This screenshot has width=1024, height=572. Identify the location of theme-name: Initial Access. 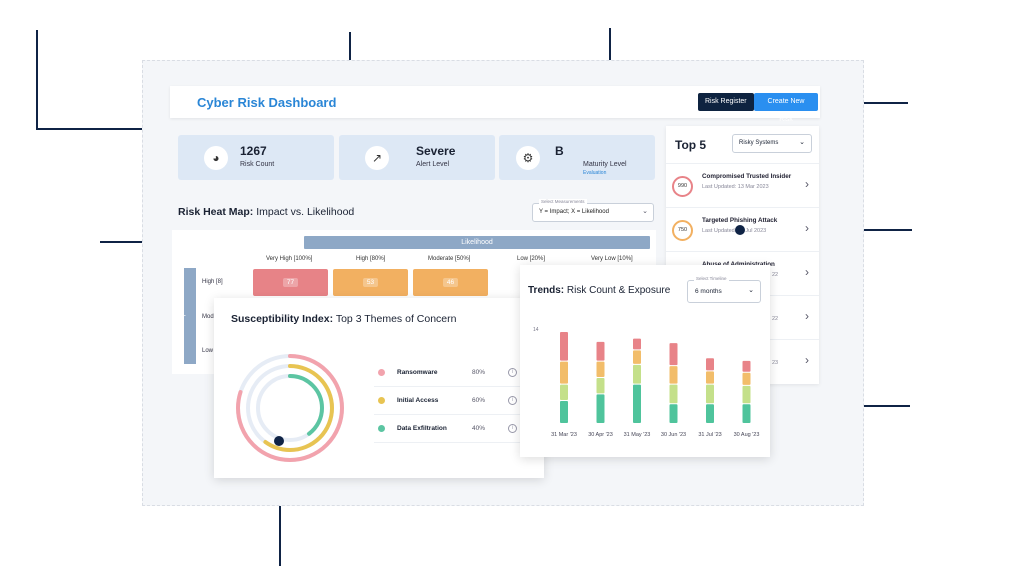
(418, 400).